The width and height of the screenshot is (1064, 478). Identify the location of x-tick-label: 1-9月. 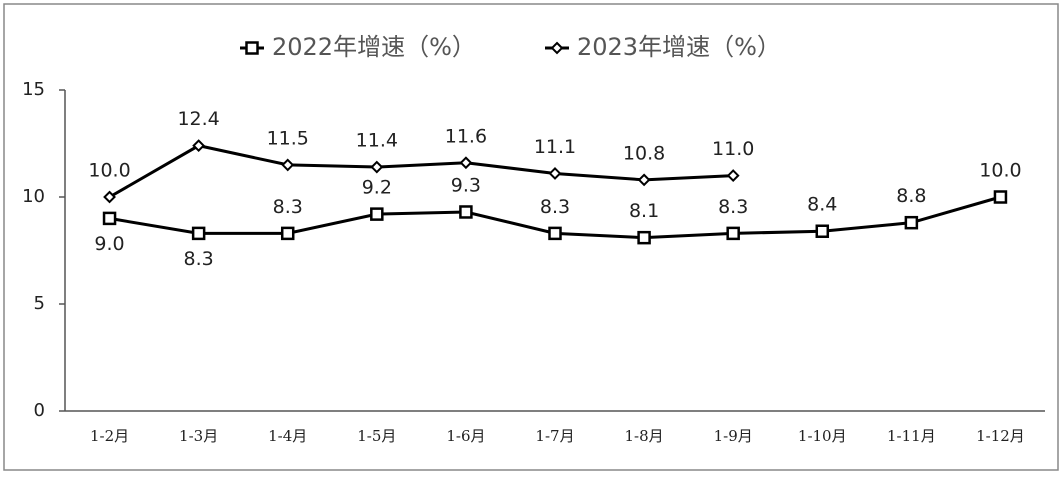
(733, 436).